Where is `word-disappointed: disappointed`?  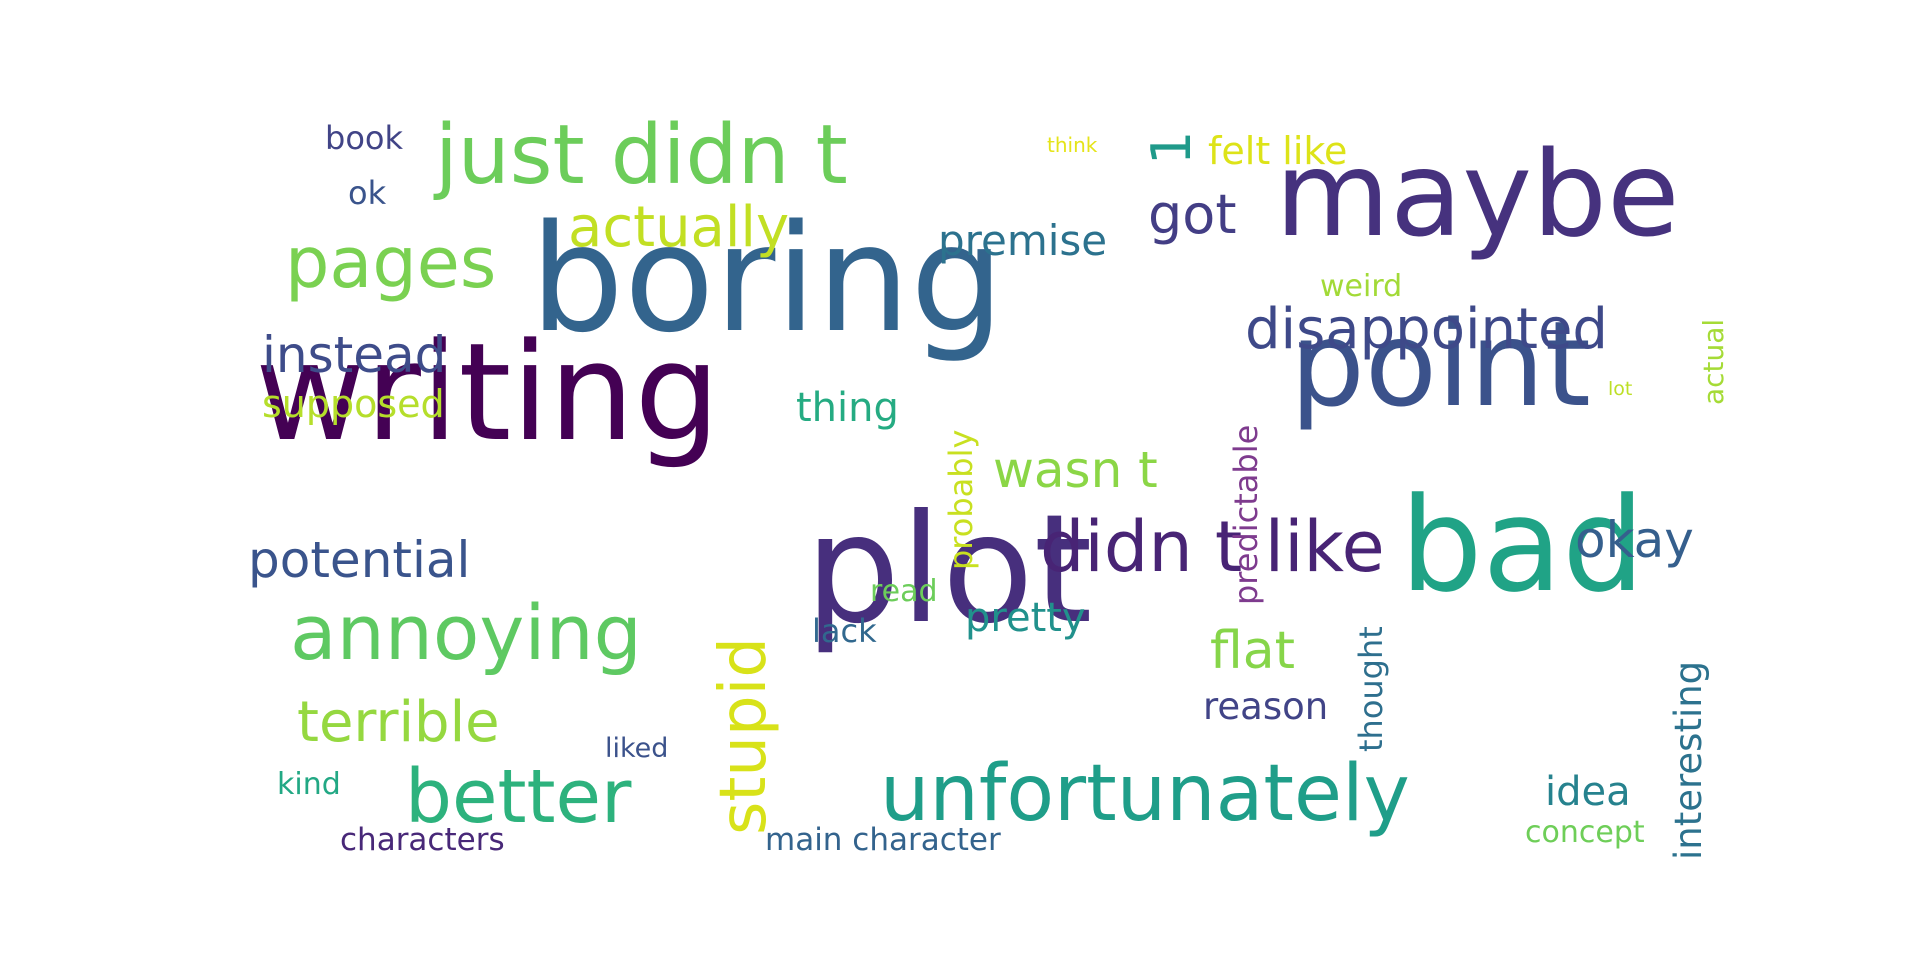 word-disappointed: disappointed is located at coordinates (1426, 329).